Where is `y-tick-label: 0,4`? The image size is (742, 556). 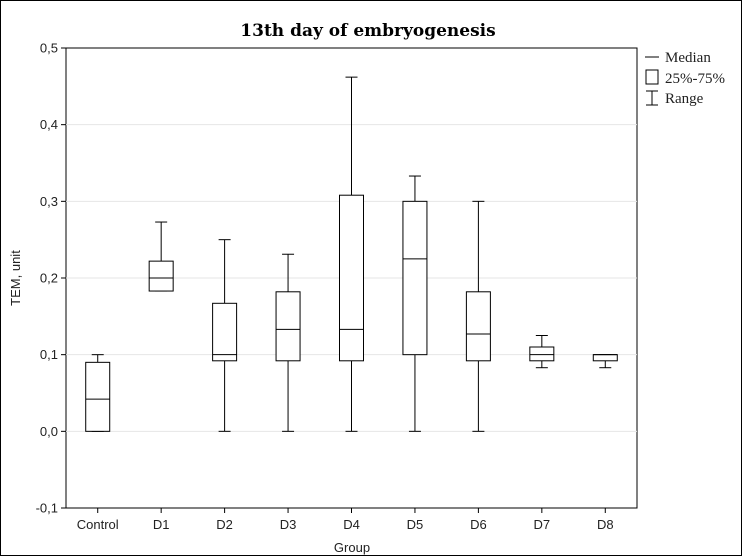 y-tick-label: 0,4 is located at coordinates (49, 124).